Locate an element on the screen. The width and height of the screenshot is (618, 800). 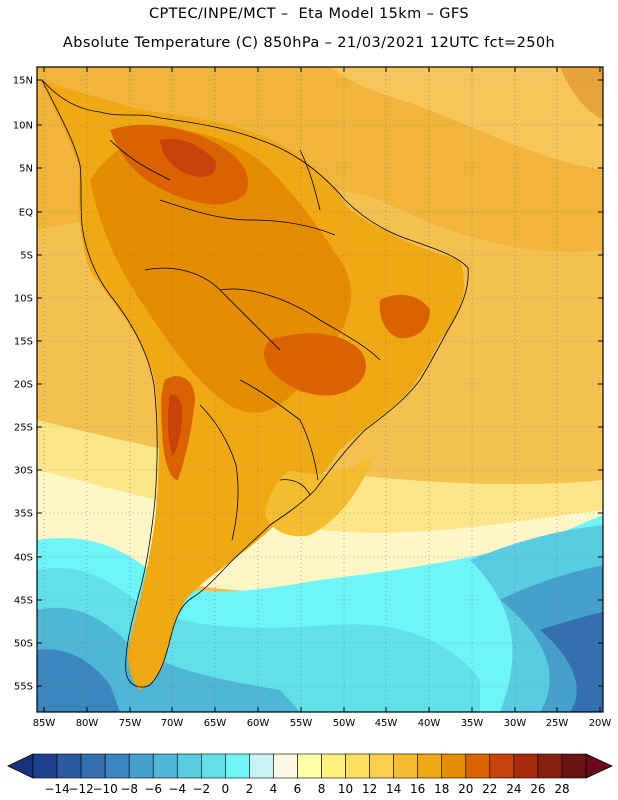
colorbar-label: 6 is located at coordinates (298, 789).